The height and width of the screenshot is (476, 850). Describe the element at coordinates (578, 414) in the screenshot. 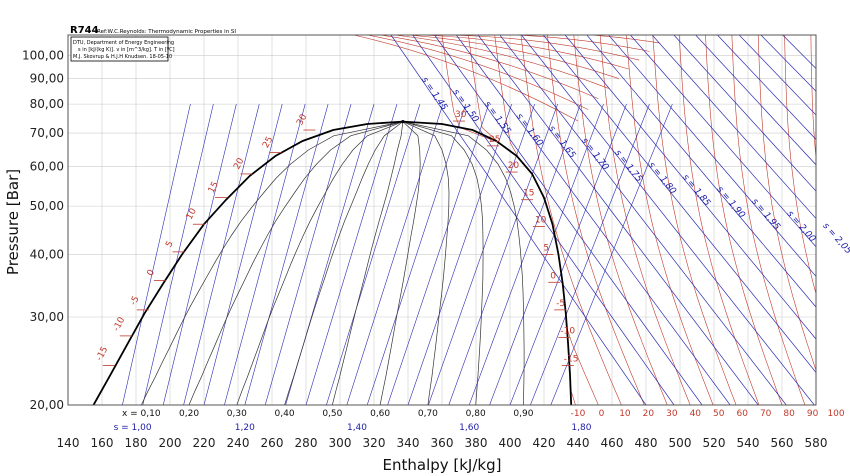

I see `isotherm-bottom-label: -10` at that location.